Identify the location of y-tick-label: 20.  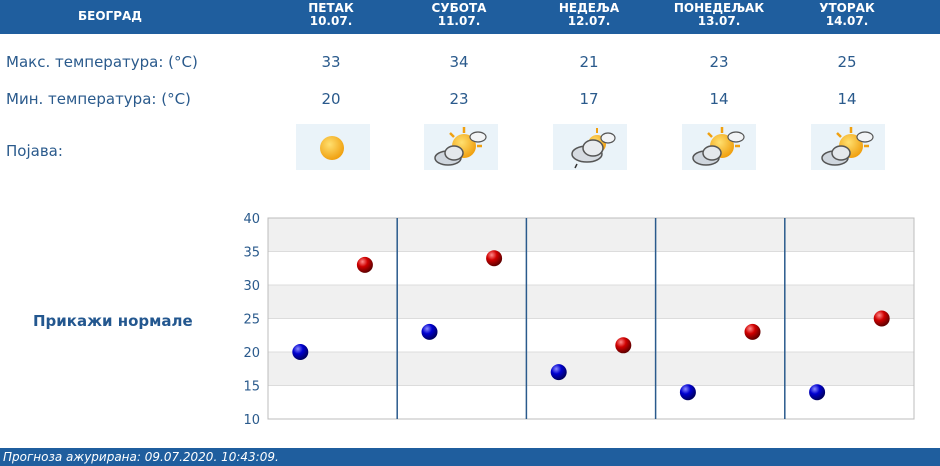
(251, 353).